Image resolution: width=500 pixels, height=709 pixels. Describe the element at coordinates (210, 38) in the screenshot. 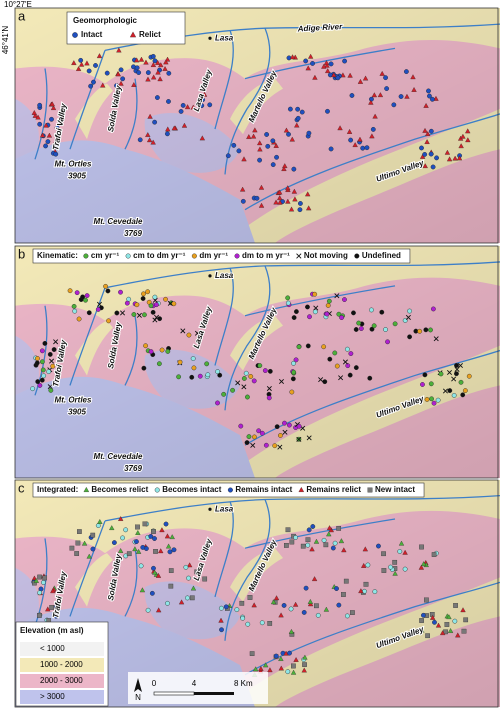

I see `town-dot` at that location.